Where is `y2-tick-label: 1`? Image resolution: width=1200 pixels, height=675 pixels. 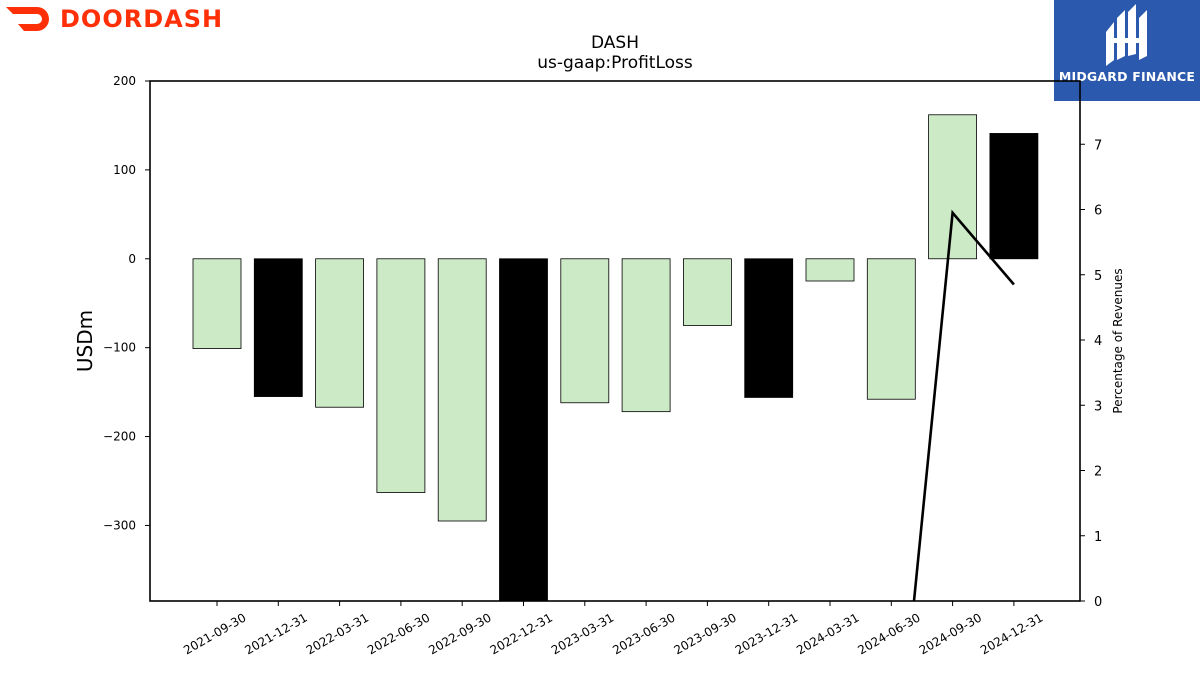 y2-tick-label: 1 is located at coordinates (1098, 537).